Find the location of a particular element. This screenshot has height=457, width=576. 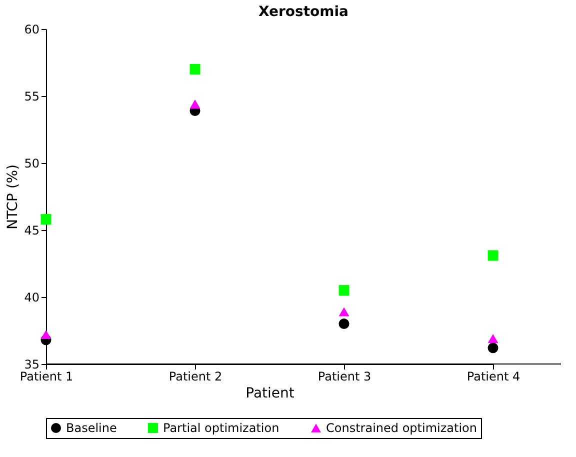

x-axis-title: Patient is located at coordinates (270, 394).